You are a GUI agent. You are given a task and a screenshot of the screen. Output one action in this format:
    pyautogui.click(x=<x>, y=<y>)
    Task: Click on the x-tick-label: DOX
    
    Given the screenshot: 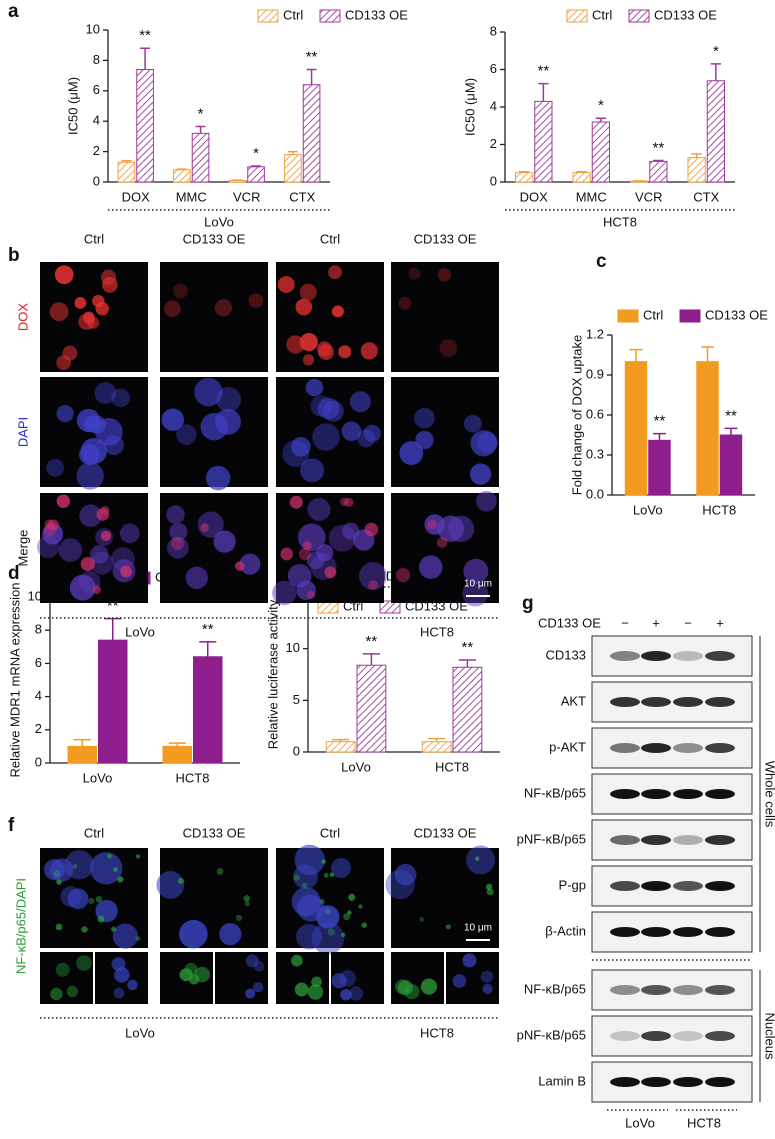 What is the action you would take?
    pyautogui.click(x=136, y=196)
    